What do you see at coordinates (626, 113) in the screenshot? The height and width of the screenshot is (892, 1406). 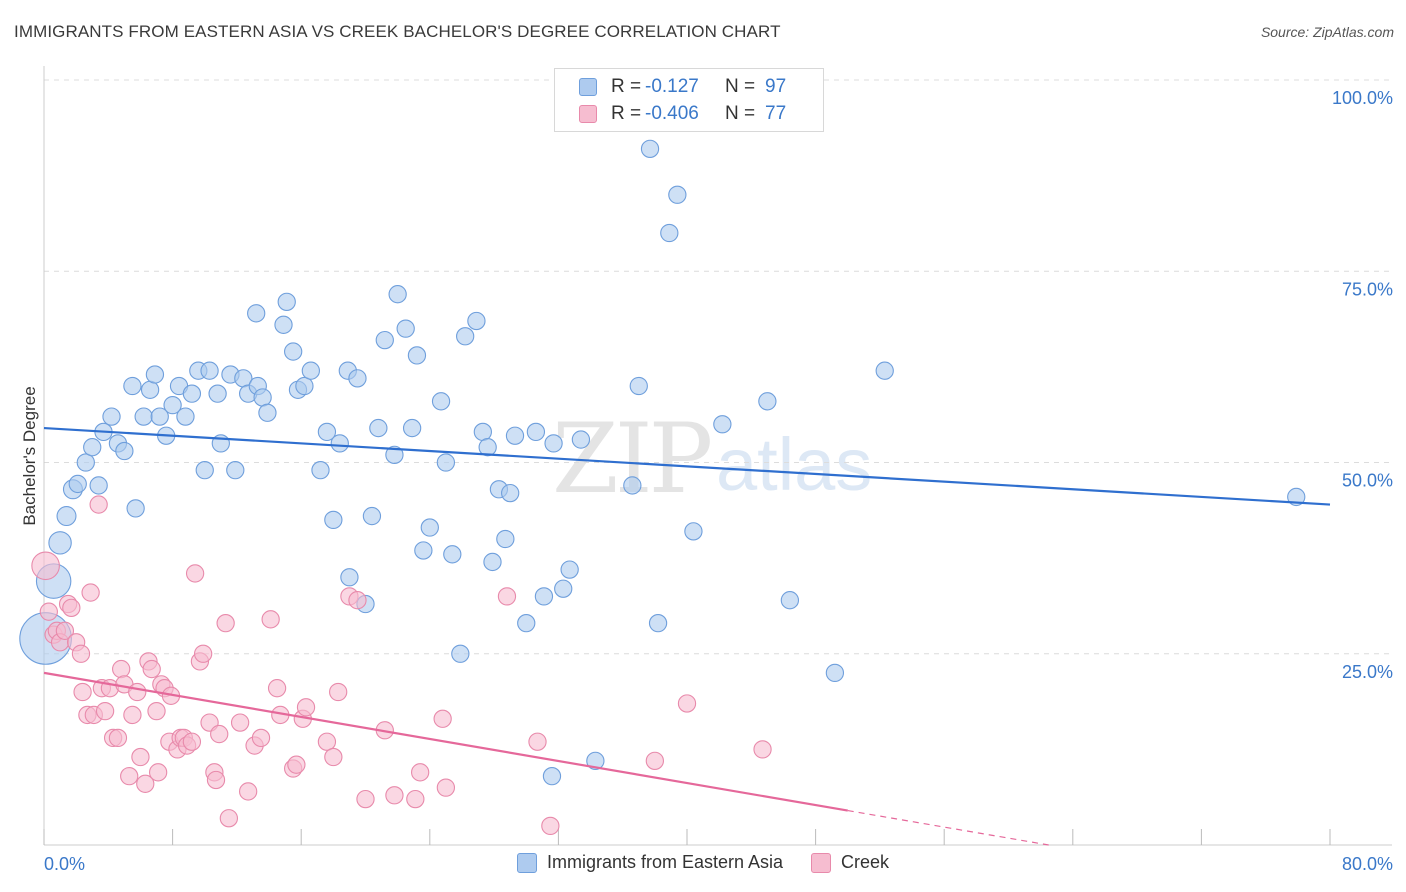 I see `legend-r-label: R =` at bounding box center [626, 113].